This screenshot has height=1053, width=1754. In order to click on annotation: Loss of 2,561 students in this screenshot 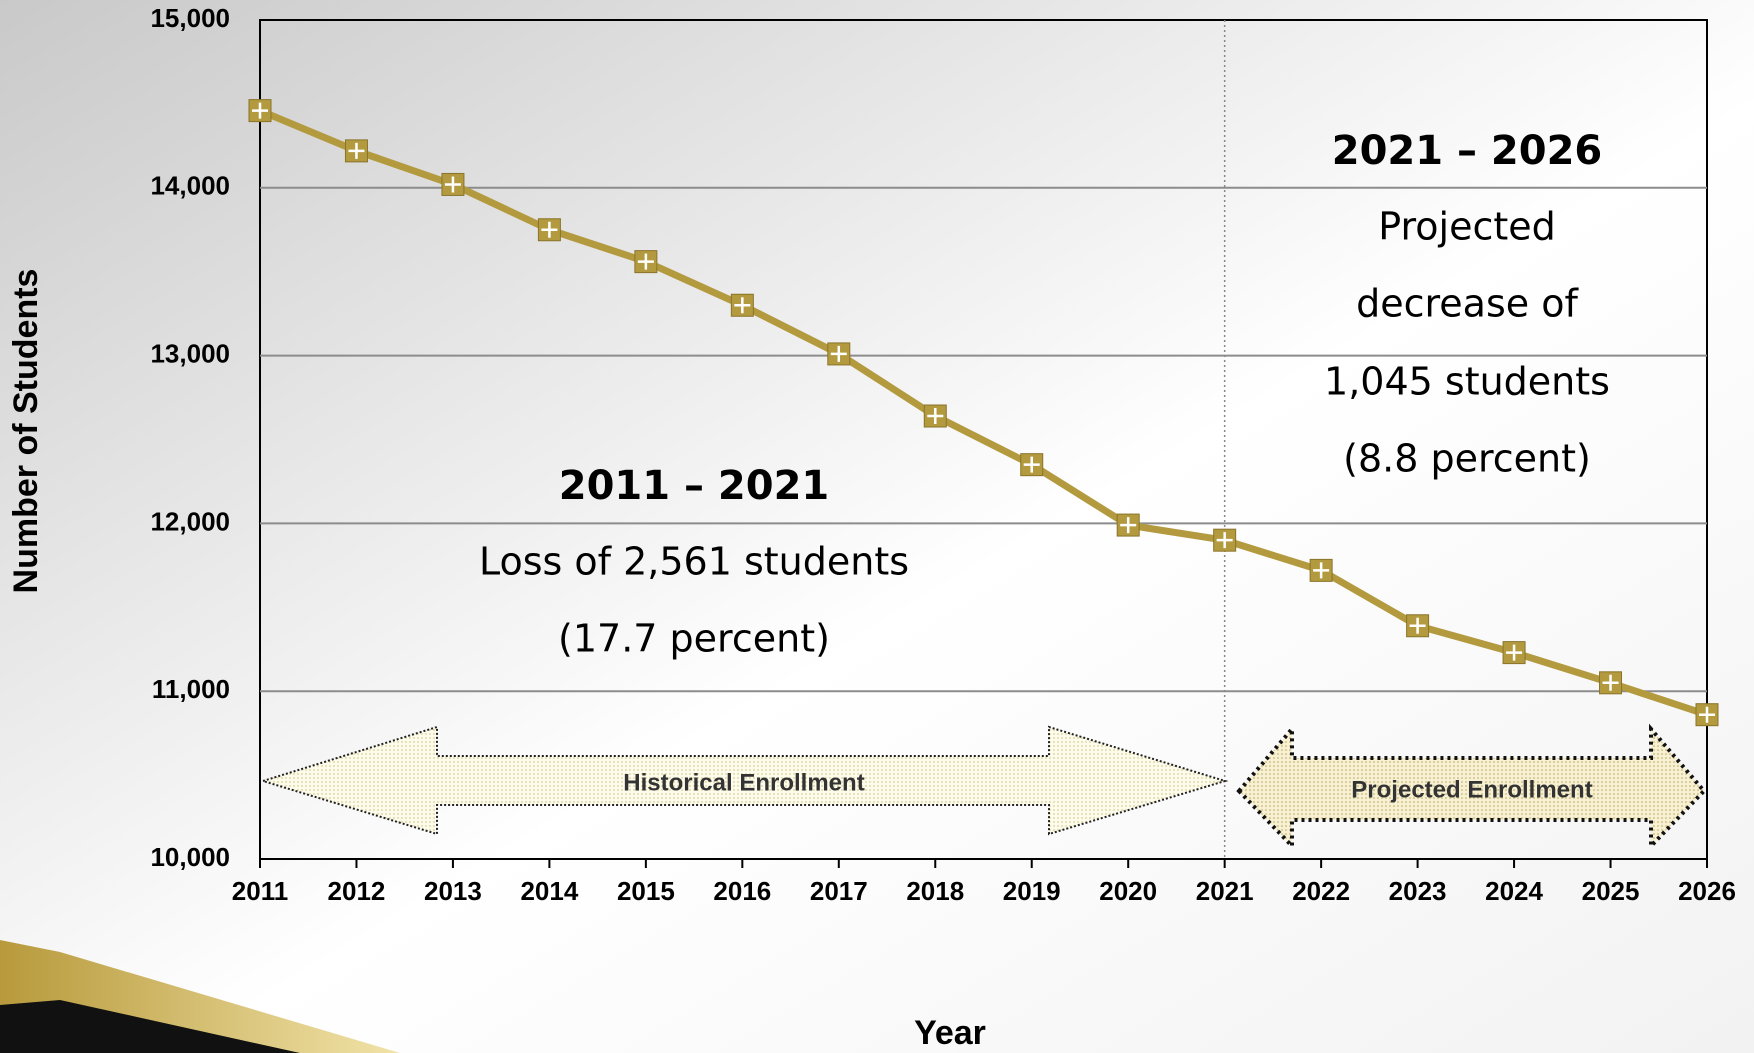, I will do `click(694, 562)`.